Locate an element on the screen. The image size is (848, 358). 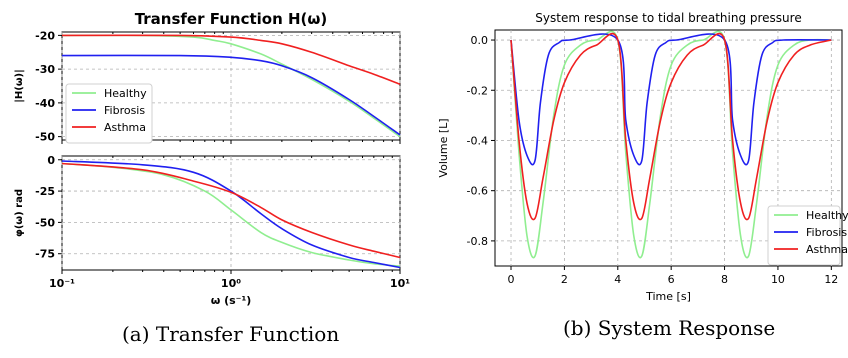
y-tick-label-2-2: -0.4 is located at coordinates (477, 140).